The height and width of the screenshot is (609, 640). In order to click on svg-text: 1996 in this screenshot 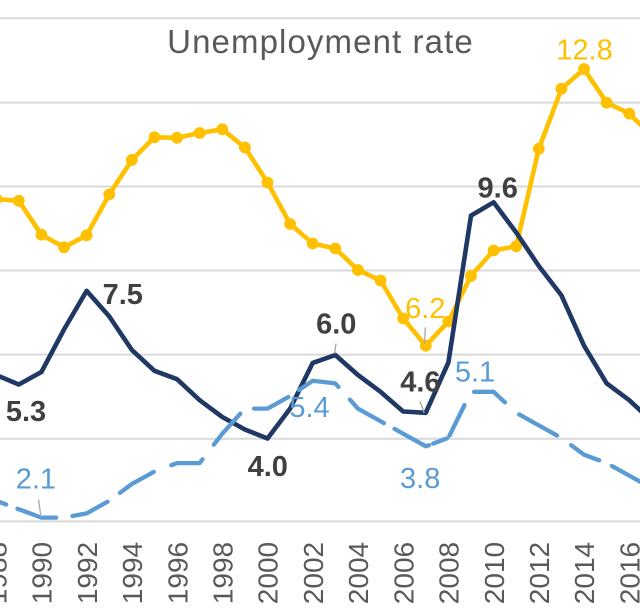, I will do `click(177, 573)`.